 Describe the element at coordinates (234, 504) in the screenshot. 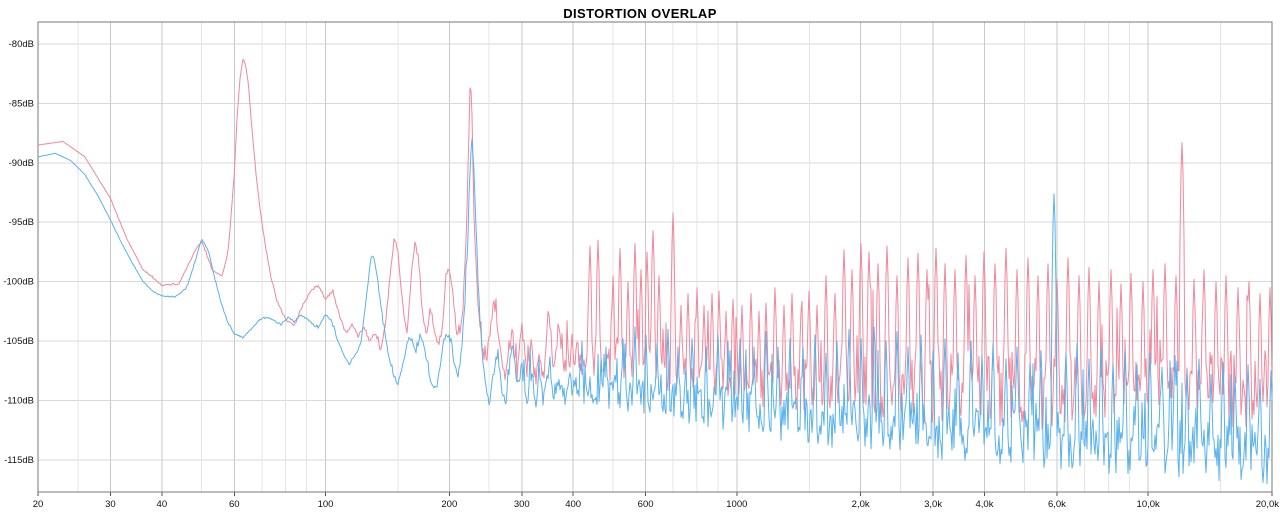

I see `x-tick-label: 60` at that location.